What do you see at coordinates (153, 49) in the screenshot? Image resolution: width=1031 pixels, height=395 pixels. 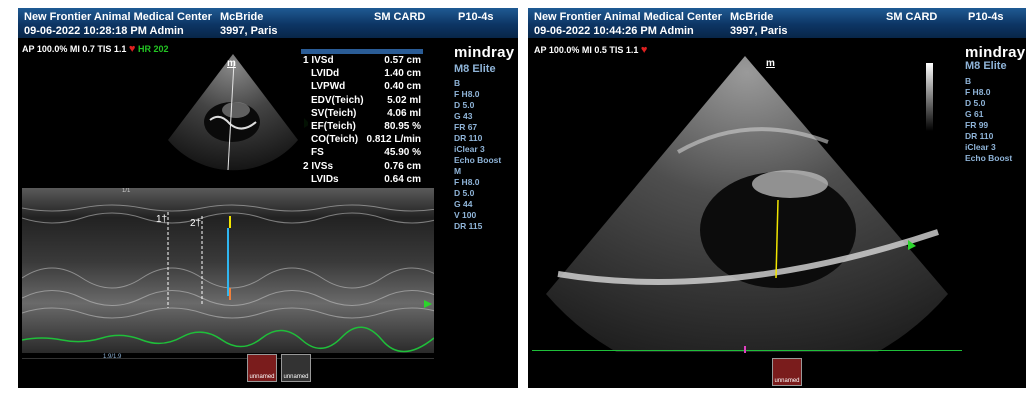 I see `heart-rate: HR 202` at bounding box center [153, 49].